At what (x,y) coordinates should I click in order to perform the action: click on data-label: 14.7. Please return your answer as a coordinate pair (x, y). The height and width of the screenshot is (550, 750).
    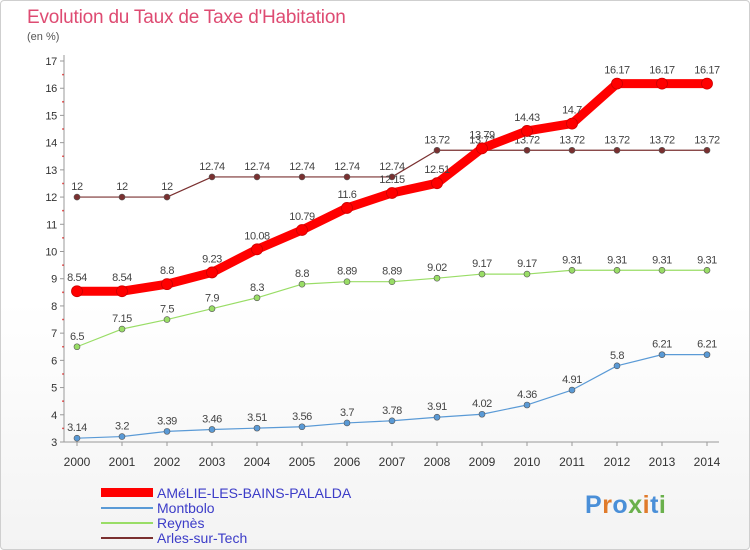
    Looking at the image, I should click on (572, 111).